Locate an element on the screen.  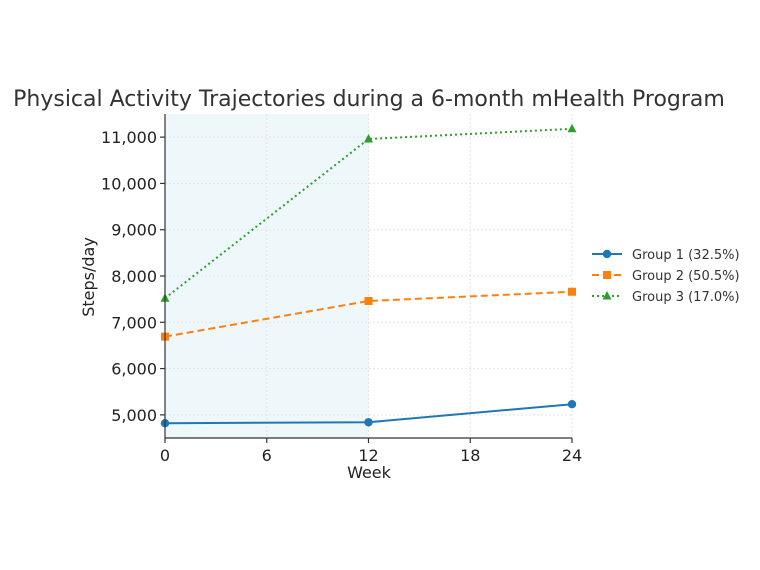
y-axis-label: Steps/day is located at coordinates (88, 277).